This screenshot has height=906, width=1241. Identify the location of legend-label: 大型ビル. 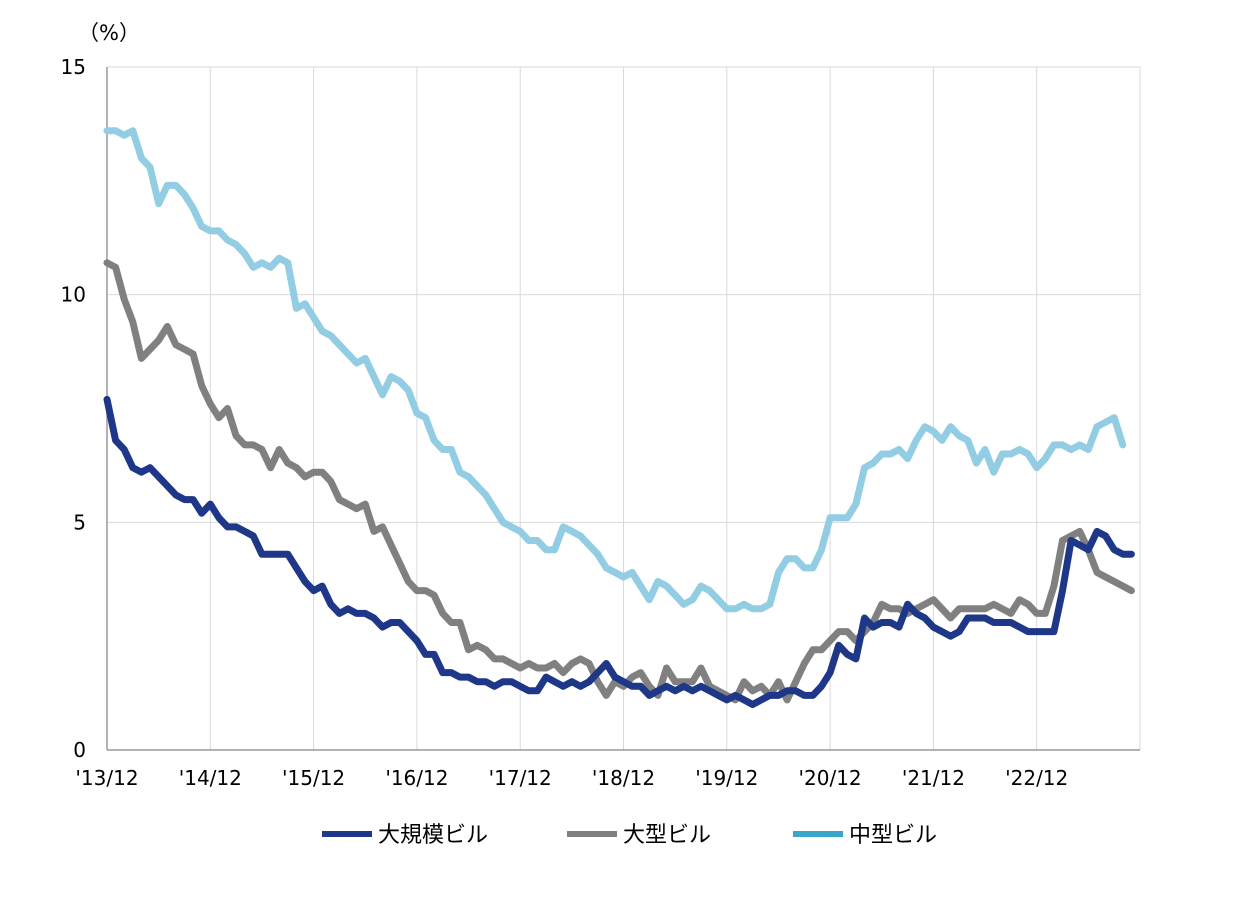
(667, 835).